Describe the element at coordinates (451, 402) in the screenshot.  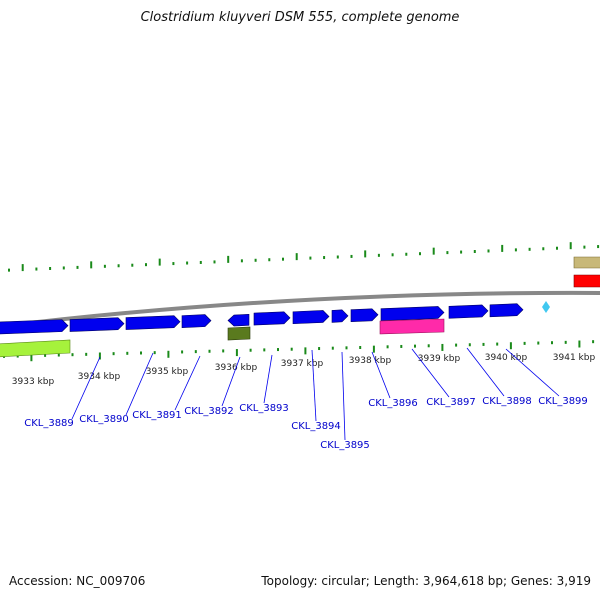
I see `gene-label: CKL_3897` at that location.